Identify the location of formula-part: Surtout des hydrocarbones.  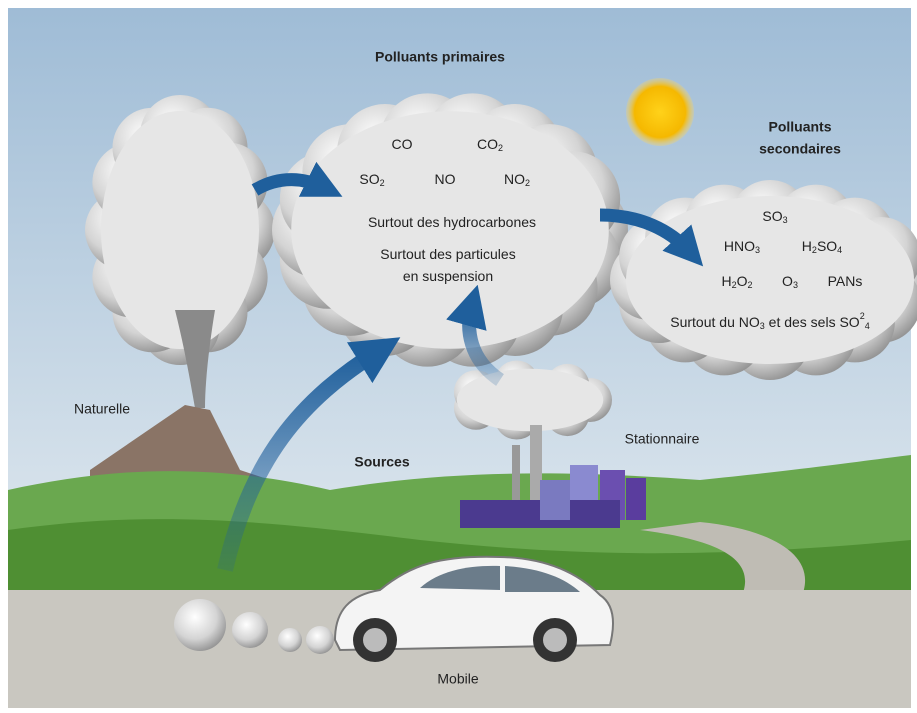
(452, 222).